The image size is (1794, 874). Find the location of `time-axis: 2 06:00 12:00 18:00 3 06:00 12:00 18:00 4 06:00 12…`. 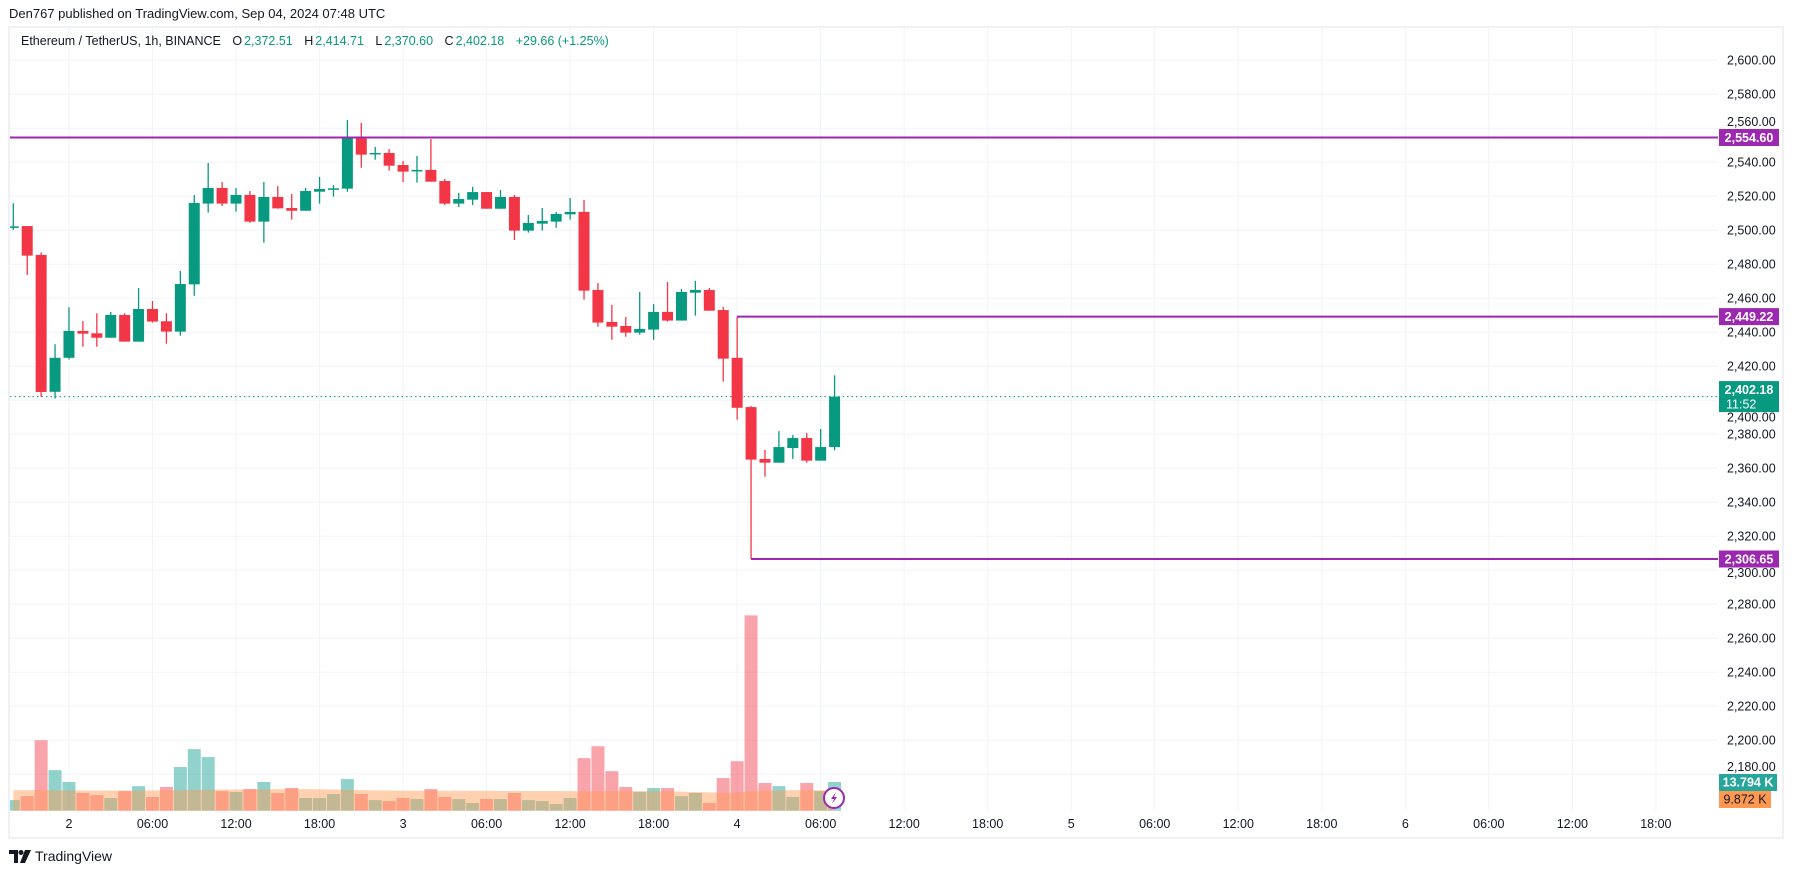

time-axis: 2 06:00 12:00 18:00 3 06:00 12:00 18:00 4 06:00 12… is located at coordinates (869, 824).